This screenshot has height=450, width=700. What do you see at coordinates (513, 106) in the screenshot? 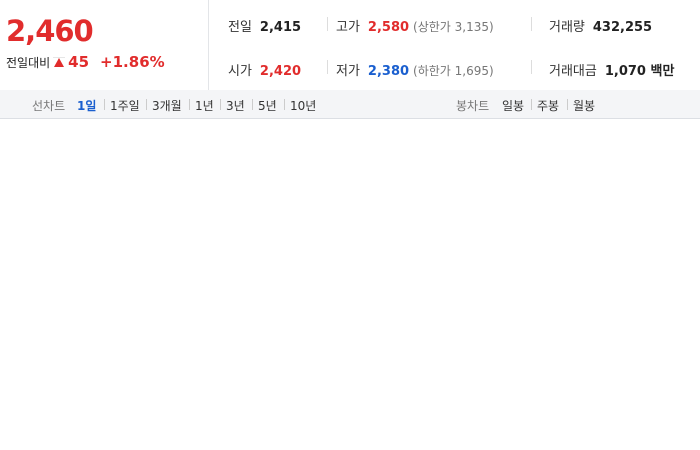
I see `candle-tab: 일봉` at bounding box center [513, 106].